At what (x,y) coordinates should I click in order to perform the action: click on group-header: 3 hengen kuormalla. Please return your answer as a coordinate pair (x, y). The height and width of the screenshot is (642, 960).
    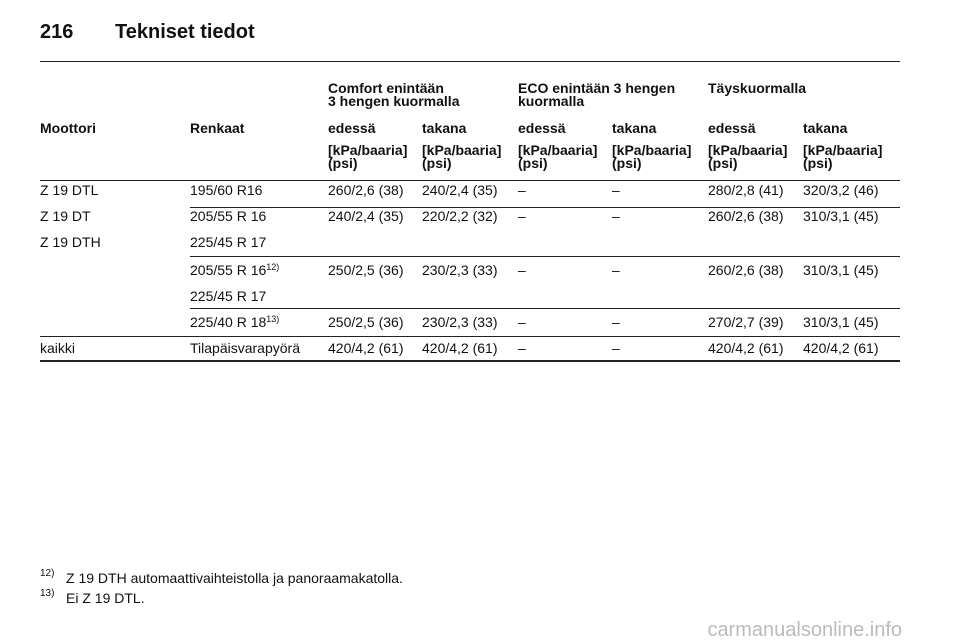
    Looking at the image, I should click on (394, 101).